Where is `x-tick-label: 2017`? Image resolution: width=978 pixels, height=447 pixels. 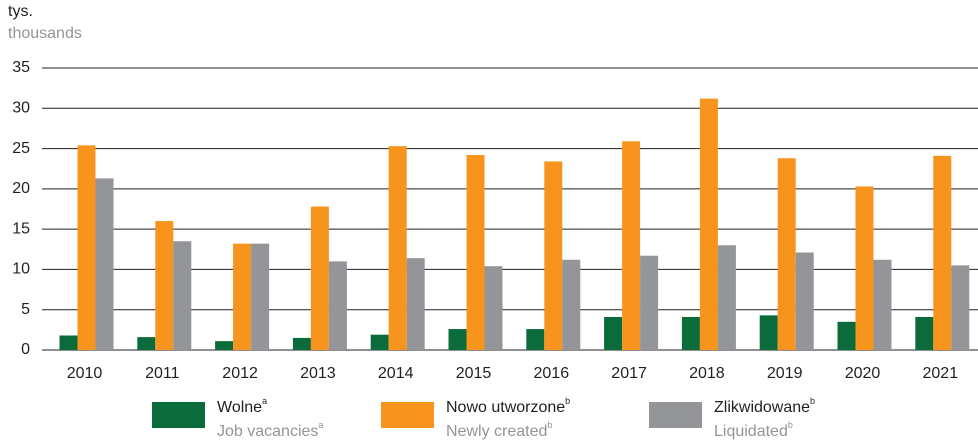 x-tick-label: 2017 is located at coordinates (629, 373).